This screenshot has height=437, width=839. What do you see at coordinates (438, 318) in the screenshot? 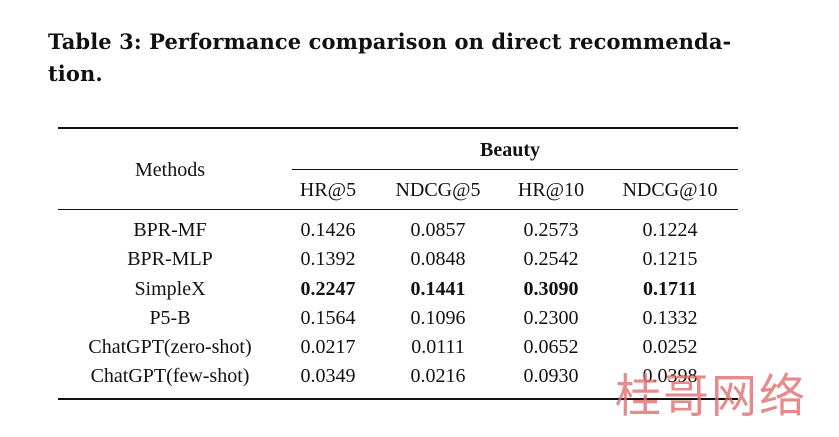
I see `table-cell: 0.1096` at bounding box center [438, 318].